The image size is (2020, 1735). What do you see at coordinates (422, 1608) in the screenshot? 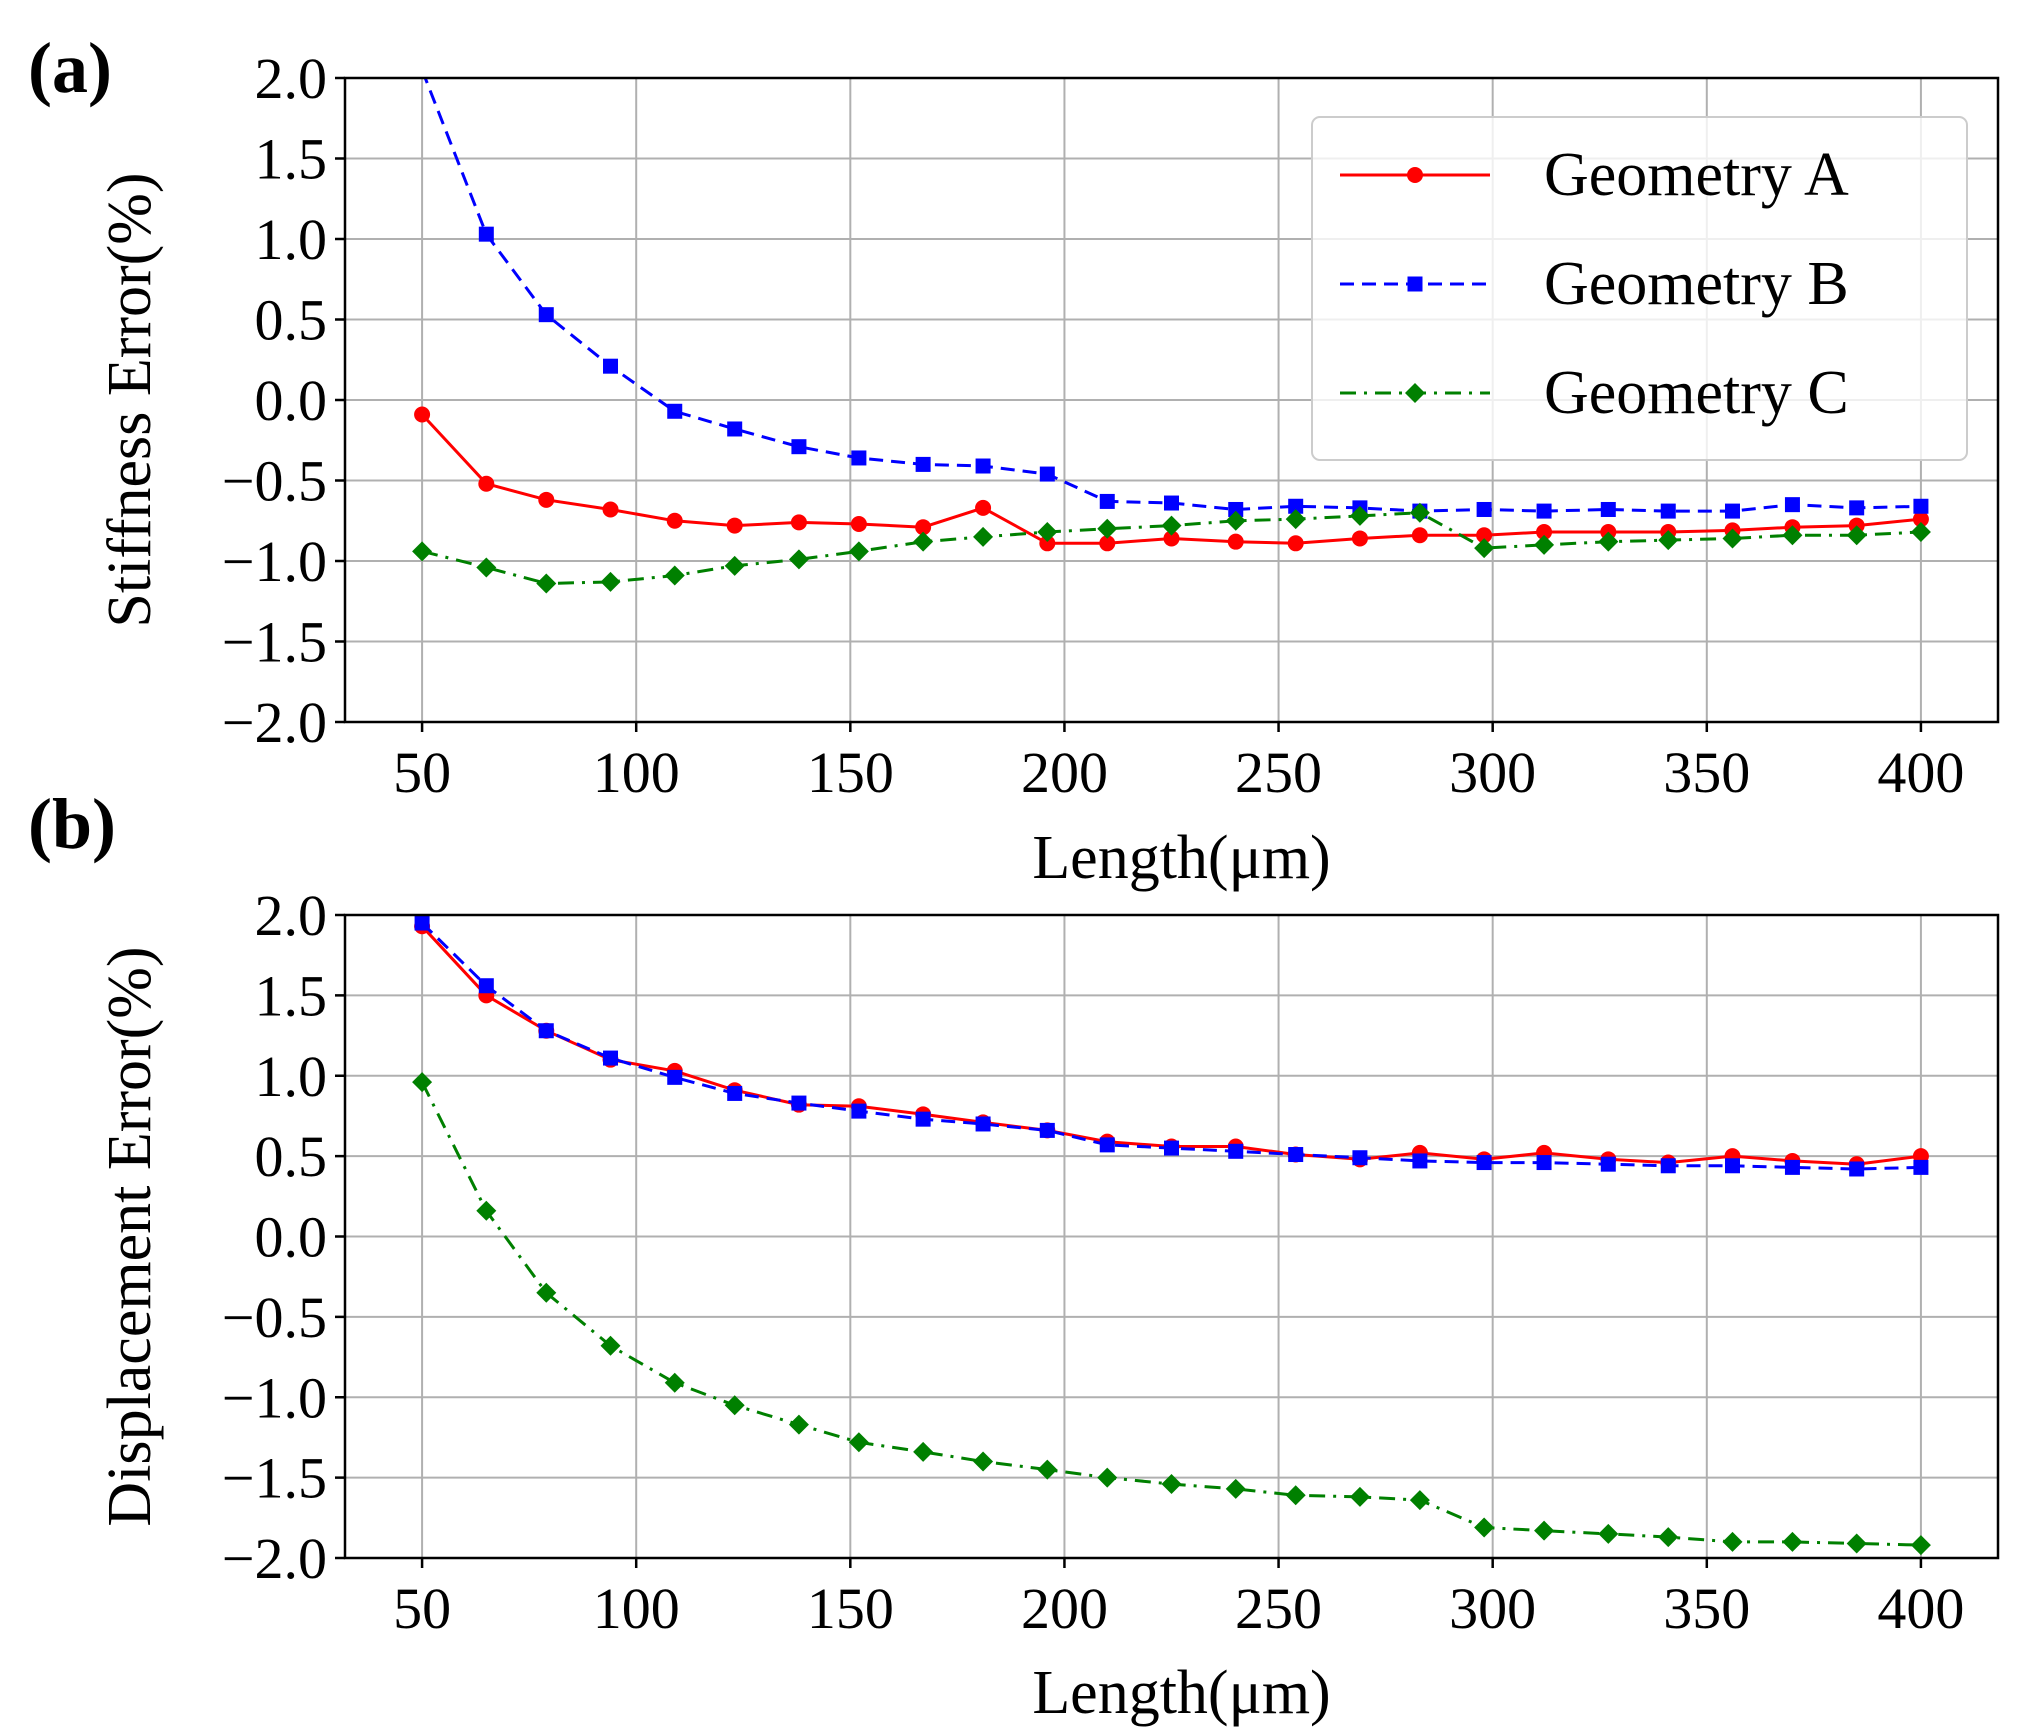
I see `panel-b-x-tick-label: 50` at bounding box center [422, 1608].